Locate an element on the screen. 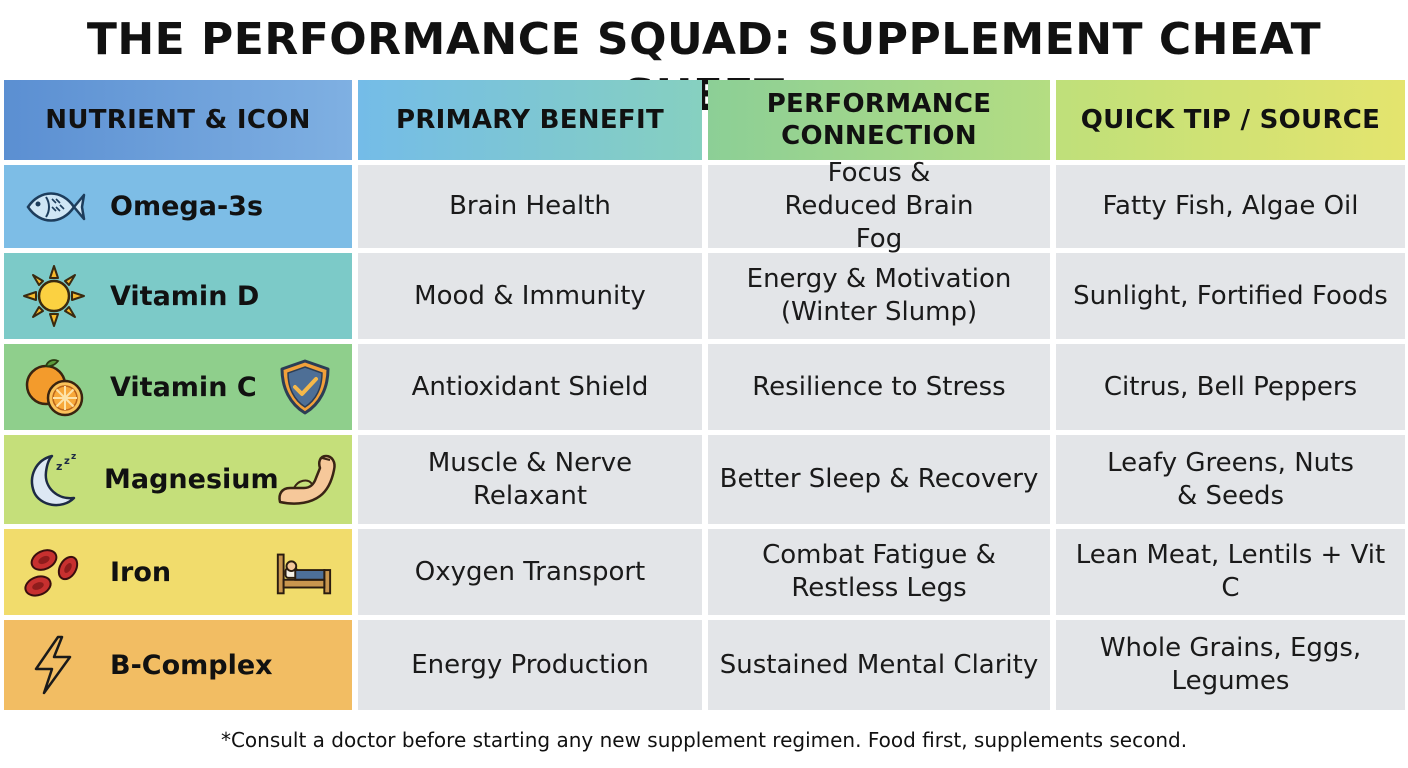 The height and width of the screenshot is (768, 1408). shield-check-icon is located at coordinates (305, 387).